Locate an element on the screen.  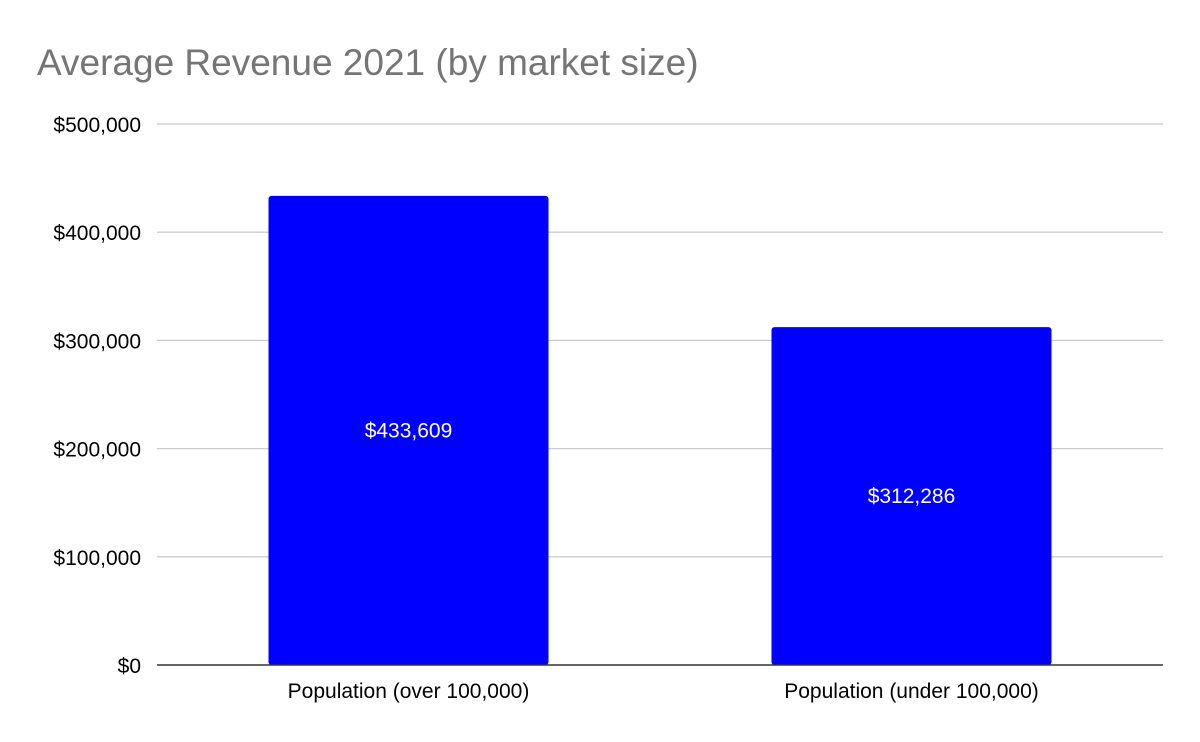
bar-value-label: $433,609 is located at coordinates (409, 430).